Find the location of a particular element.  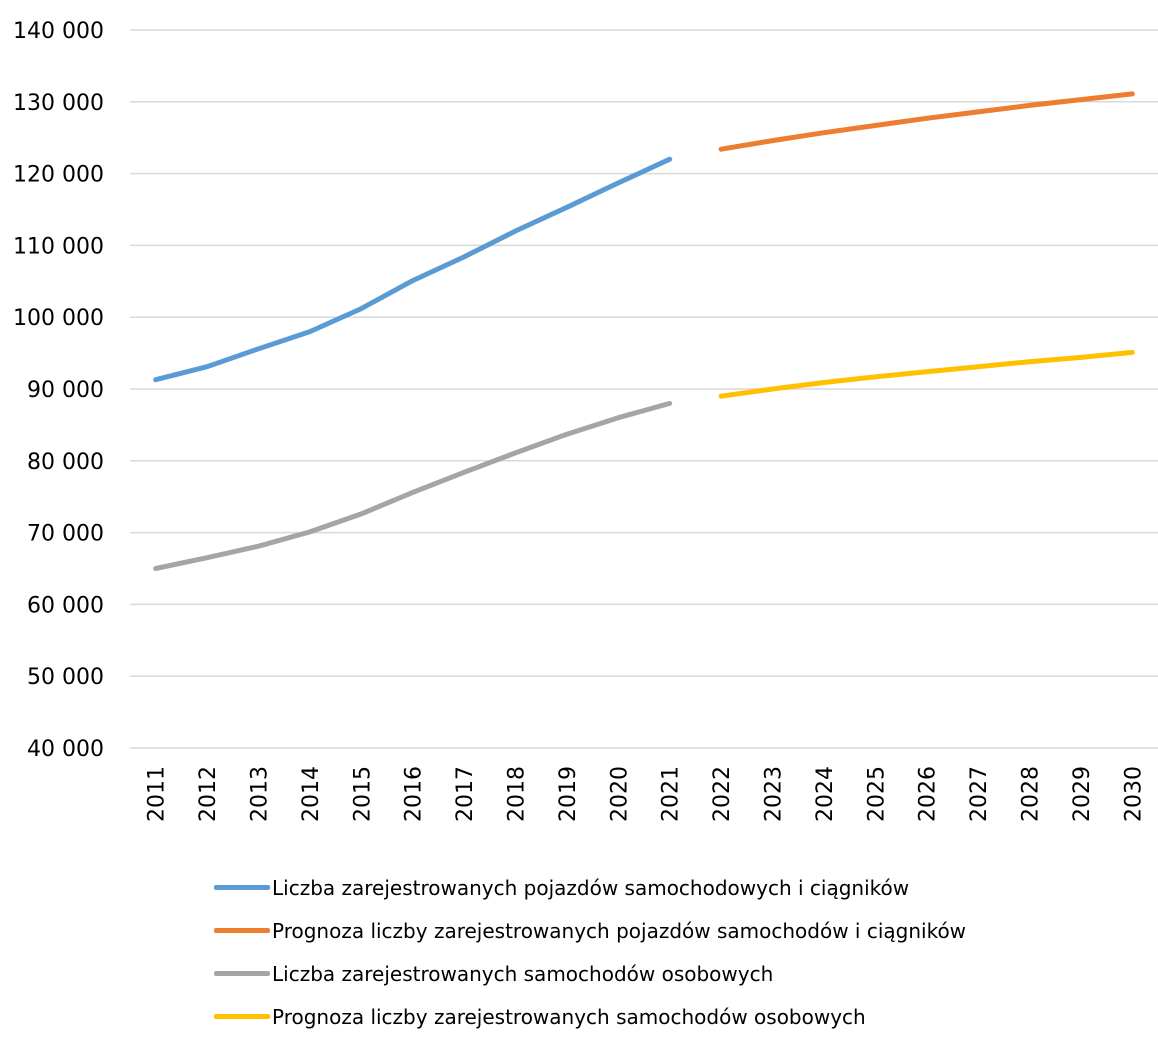

x-tick-label: 2028 is located at coordinates (1031, 794).